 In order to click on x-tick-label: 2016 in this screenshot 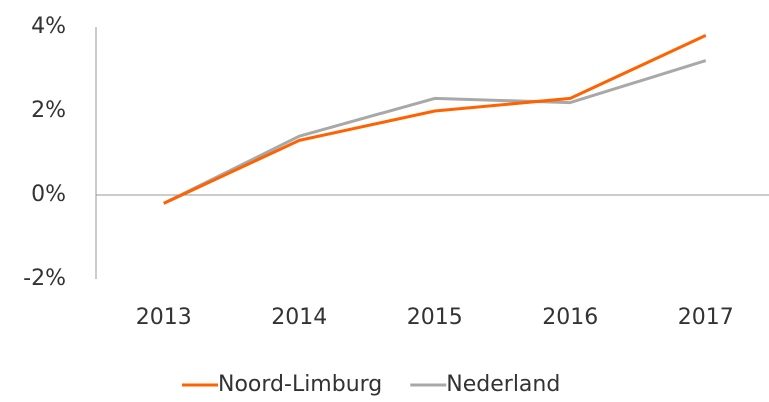, I will do `click(570, 317)`.